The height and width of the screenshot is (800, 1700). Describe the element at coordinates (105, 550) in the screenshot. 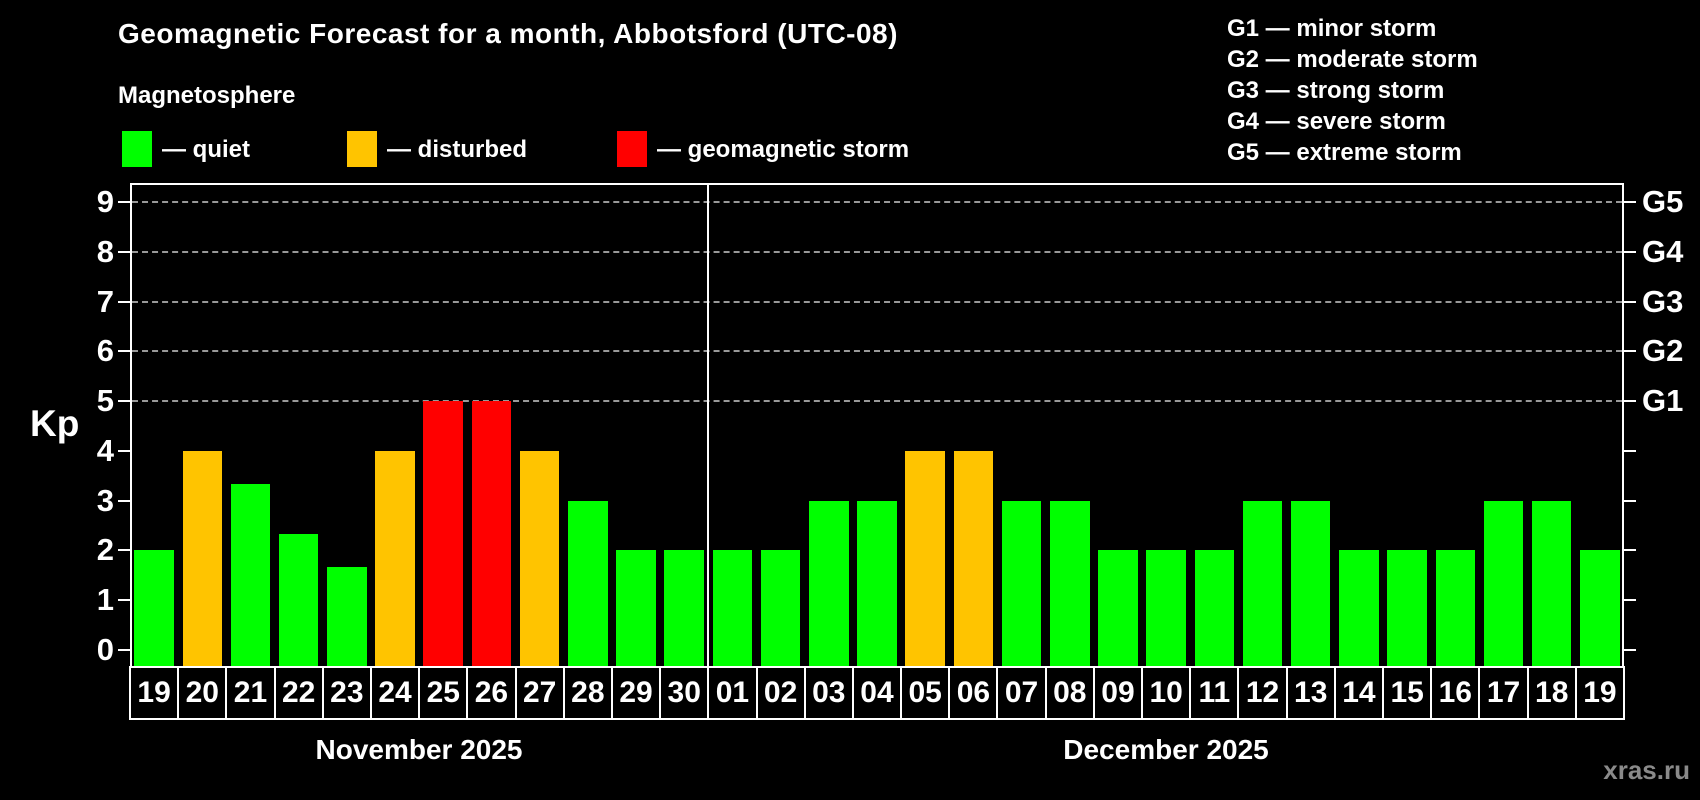

I see `y-axis-label: 2` at that location.